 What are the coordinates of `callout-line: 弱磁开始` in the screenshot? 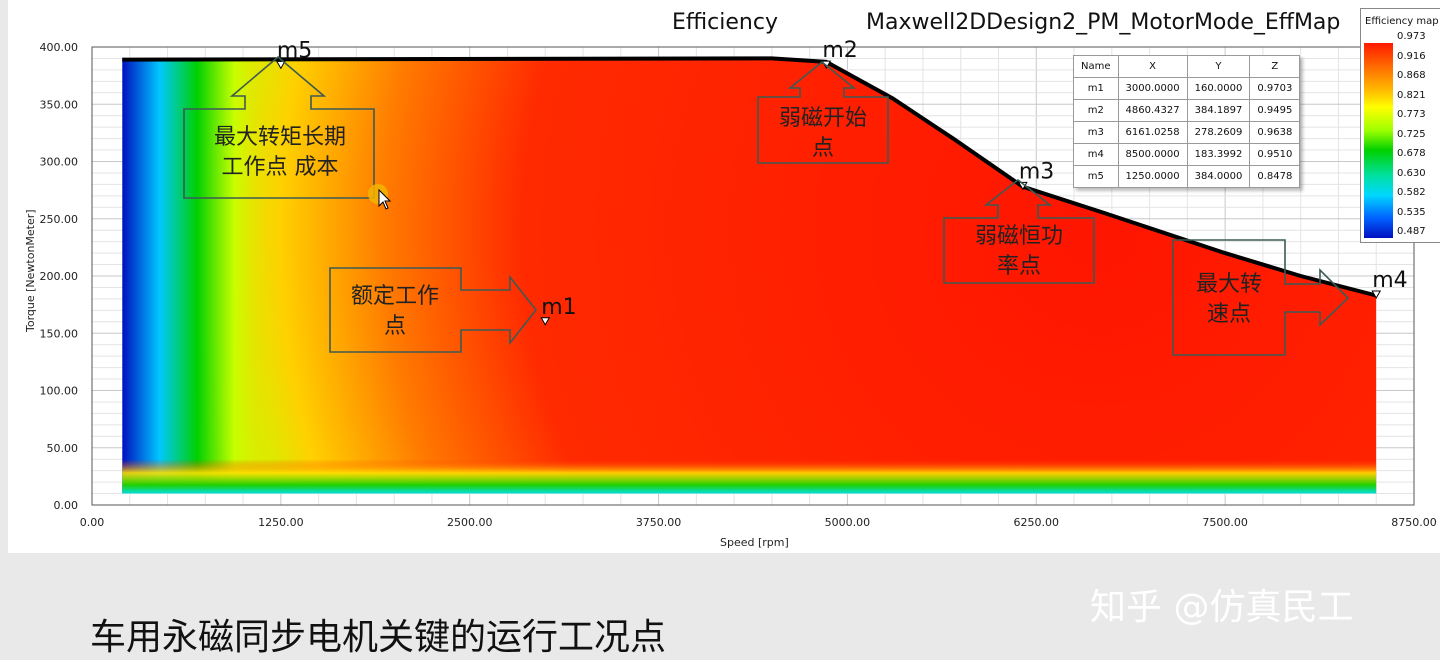 It's located at (822, 118).